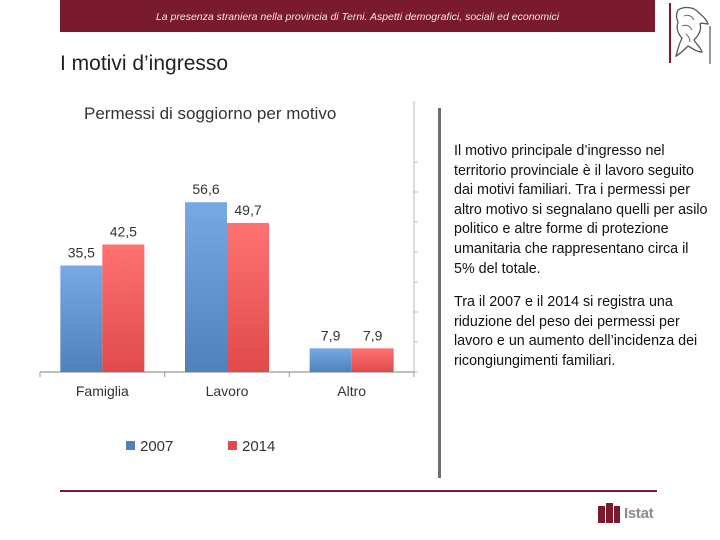  Describe the element at coordinates (210, 113) in the screenshot. I see `chart-title: Permessi di soggiorno per motivo` at that location.